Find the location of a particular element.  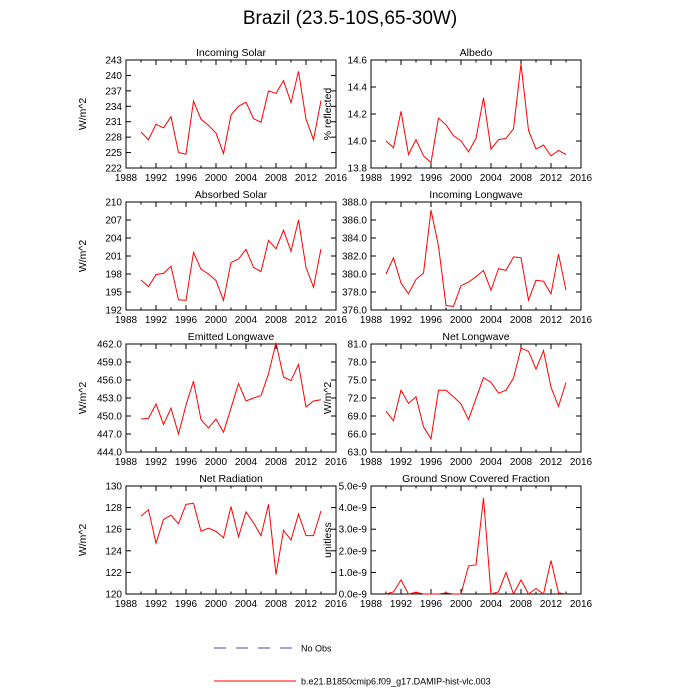

panel-title: Emitted Longwave is located at coordinates (231, 337).